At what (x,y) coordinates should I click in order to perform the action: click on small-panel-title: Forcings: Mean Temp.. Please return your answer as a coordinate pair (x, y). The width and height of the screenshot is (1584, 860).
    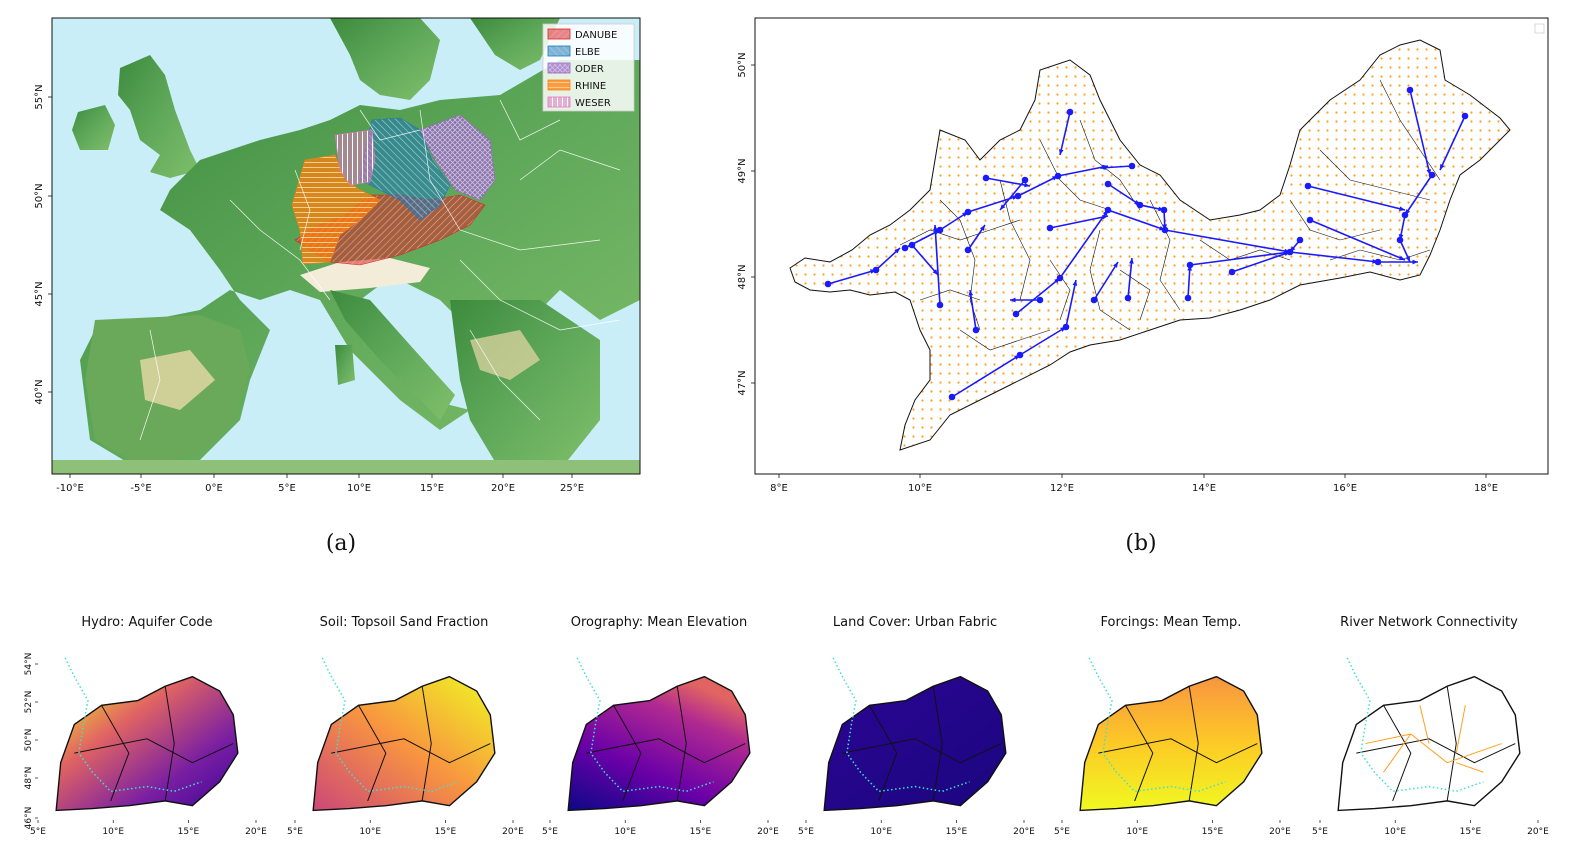
    Looking at the image, I should click on (1171, 622).